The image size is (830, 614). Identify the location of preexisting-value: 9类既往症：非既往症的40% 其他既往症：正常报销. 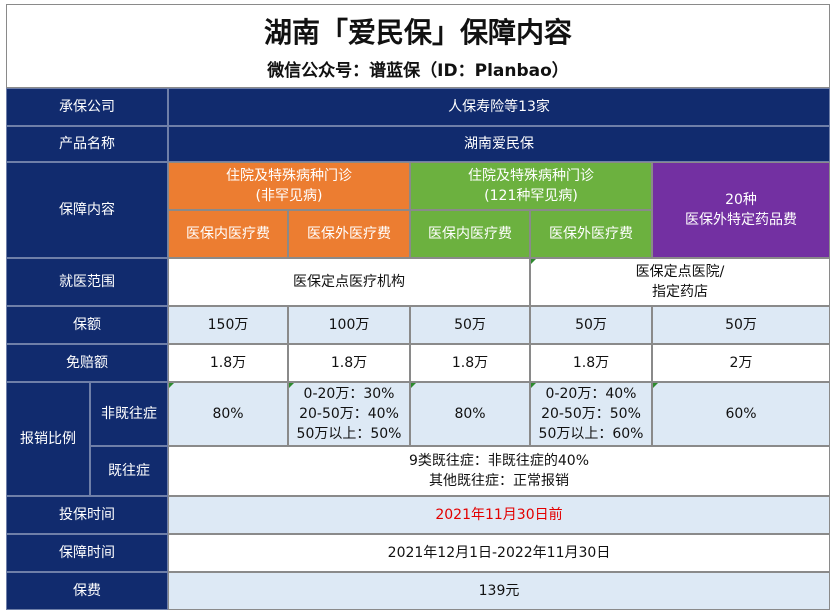
(499, 471).